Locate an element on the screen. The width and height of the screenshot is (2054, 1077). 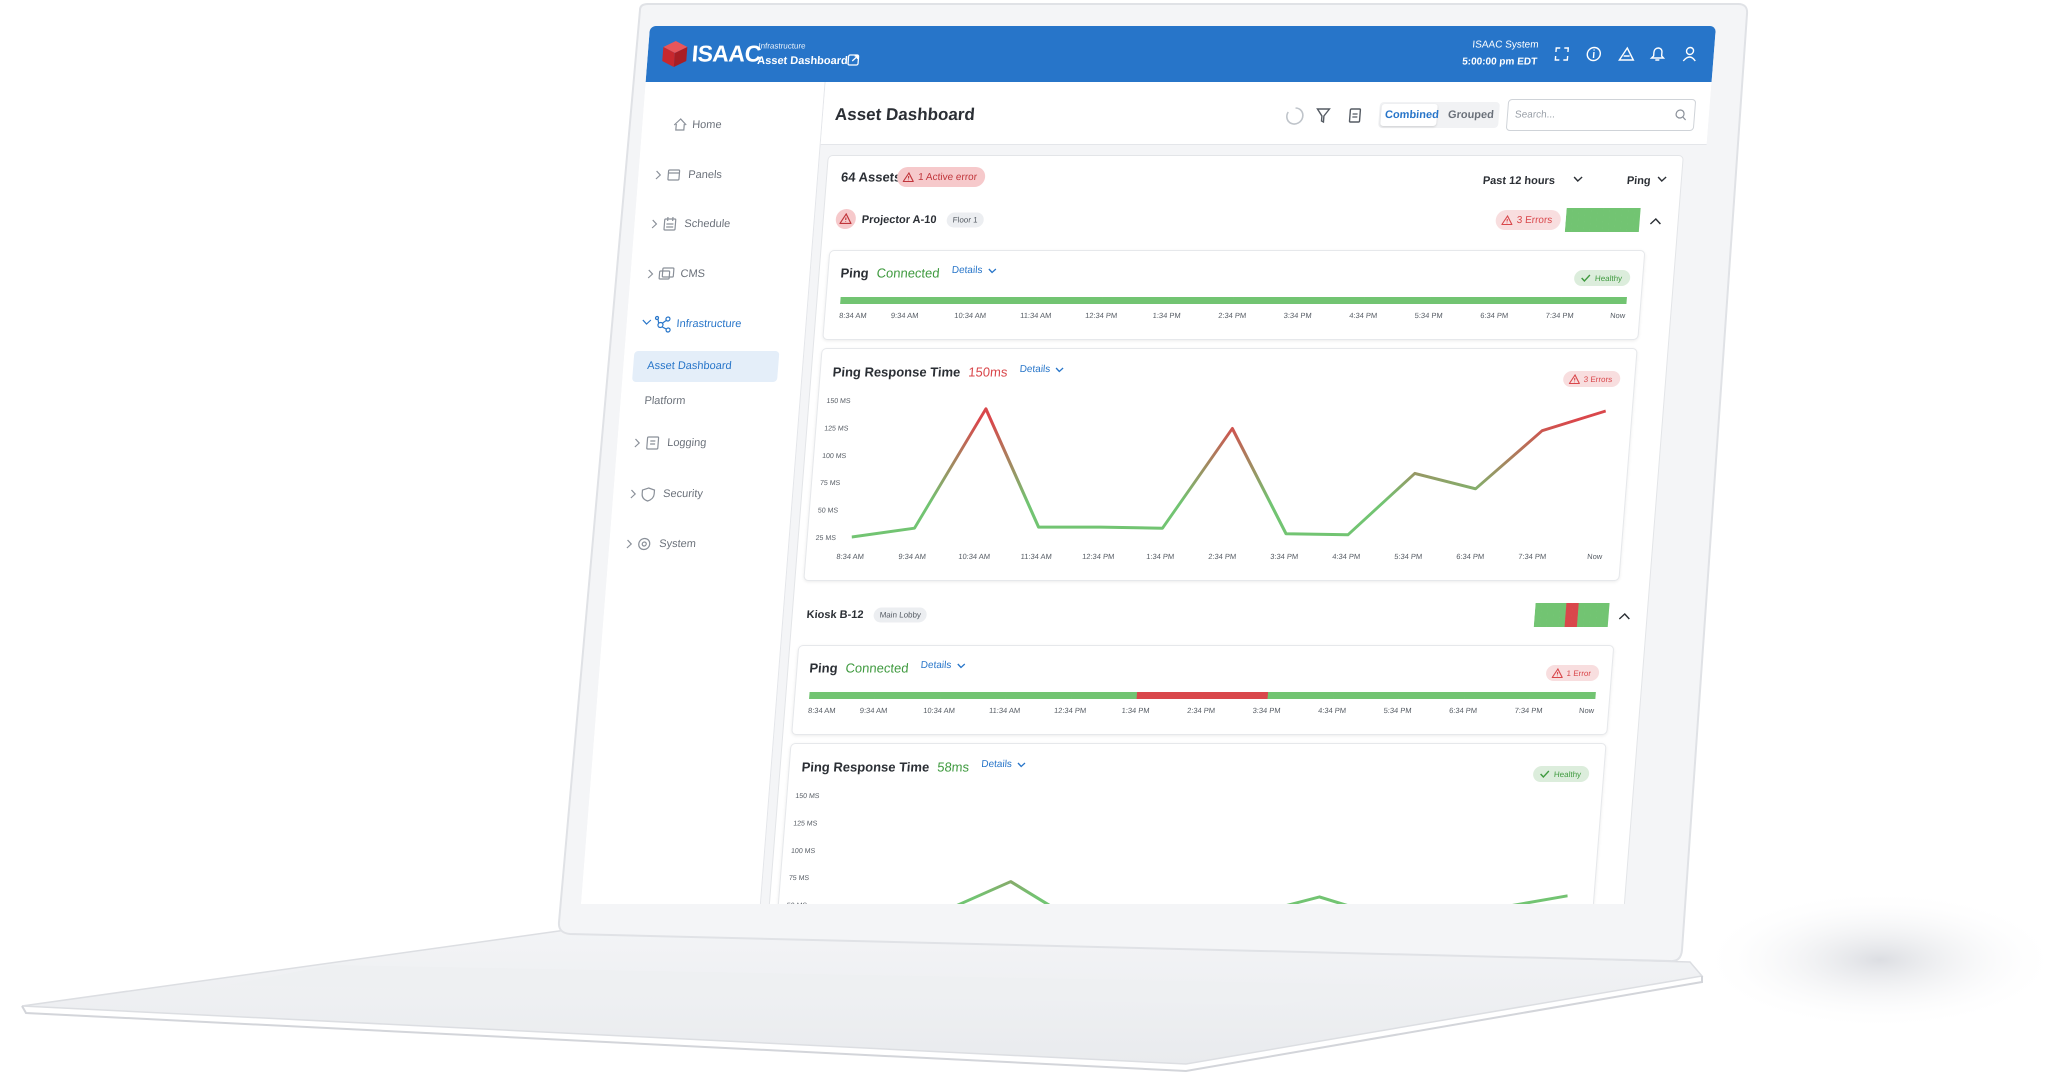
y-tick-label: 100 MS is located at coordinates (803, 851).